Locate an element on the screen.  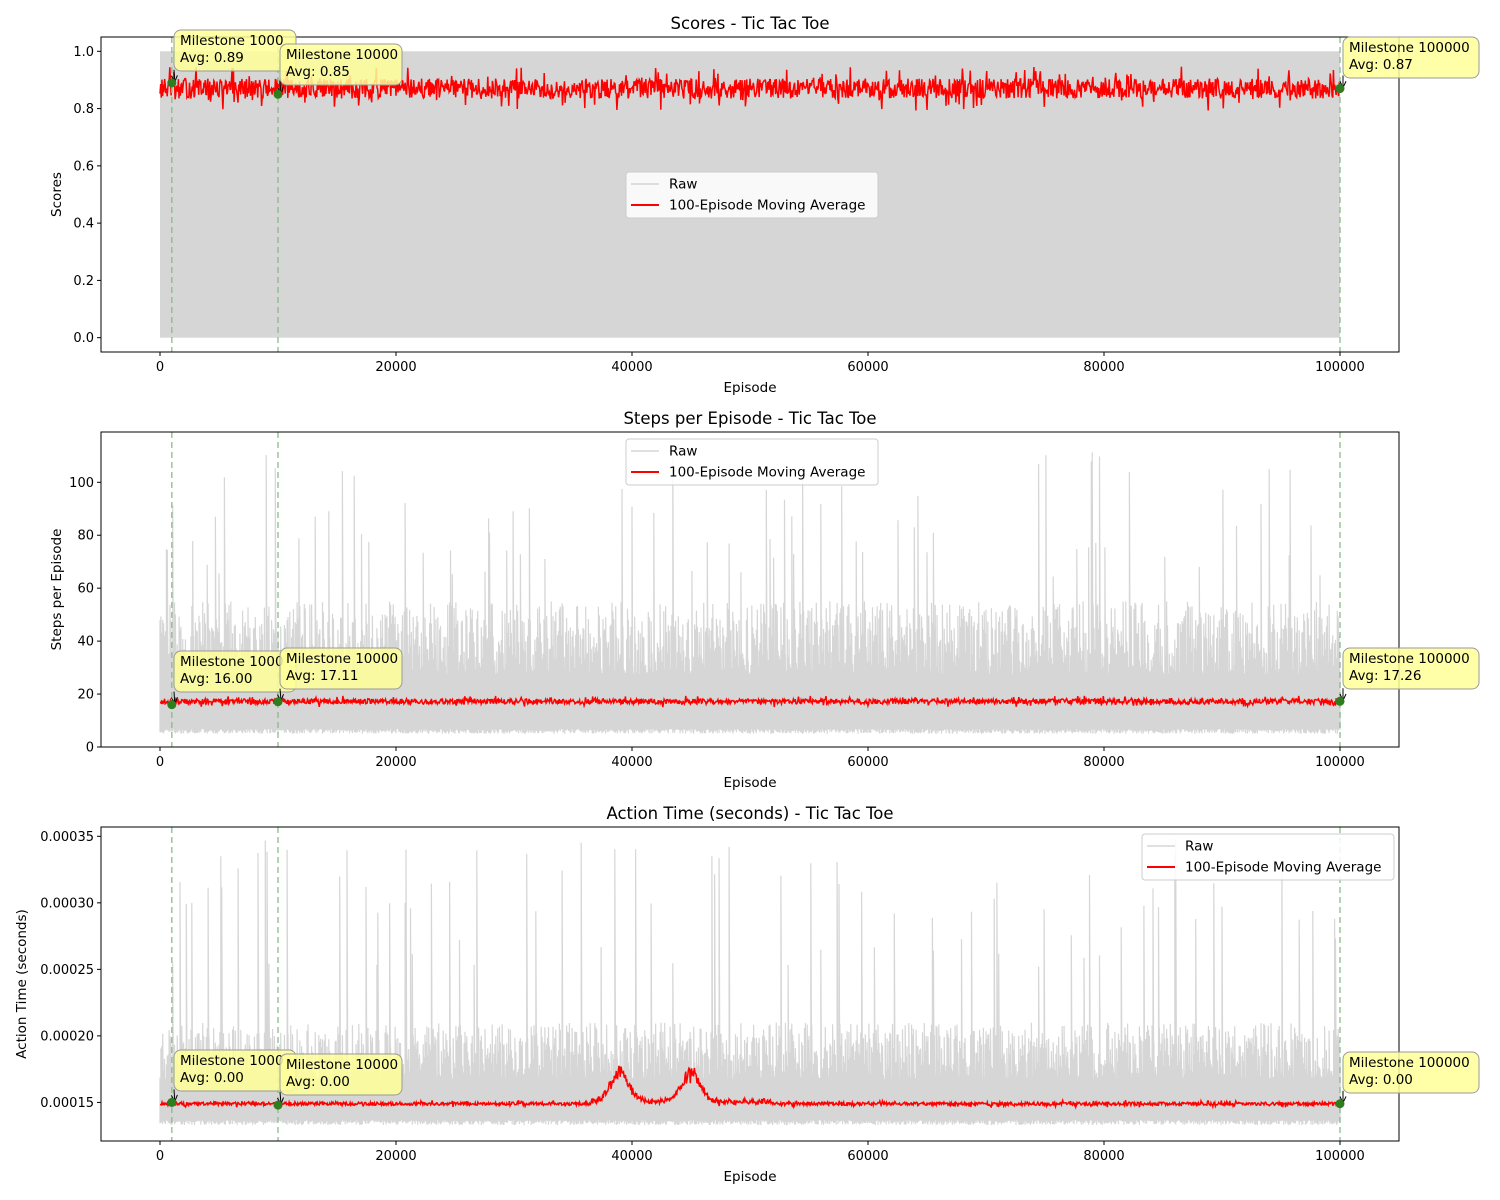
annotation-avg: Avg: 16.00 is located at coordinates (216, 679).